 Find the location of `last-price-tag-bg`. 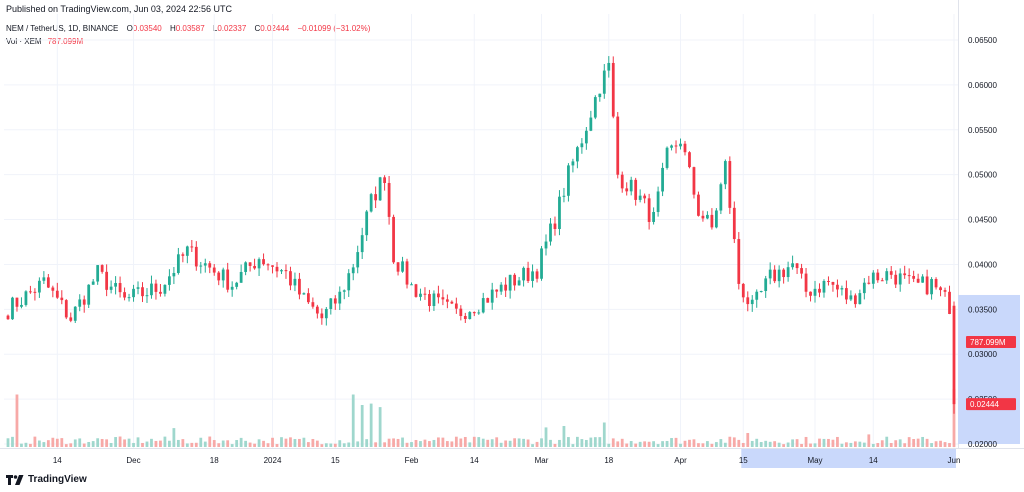

last-price-tag-bg is located at coordinates (991, 404).